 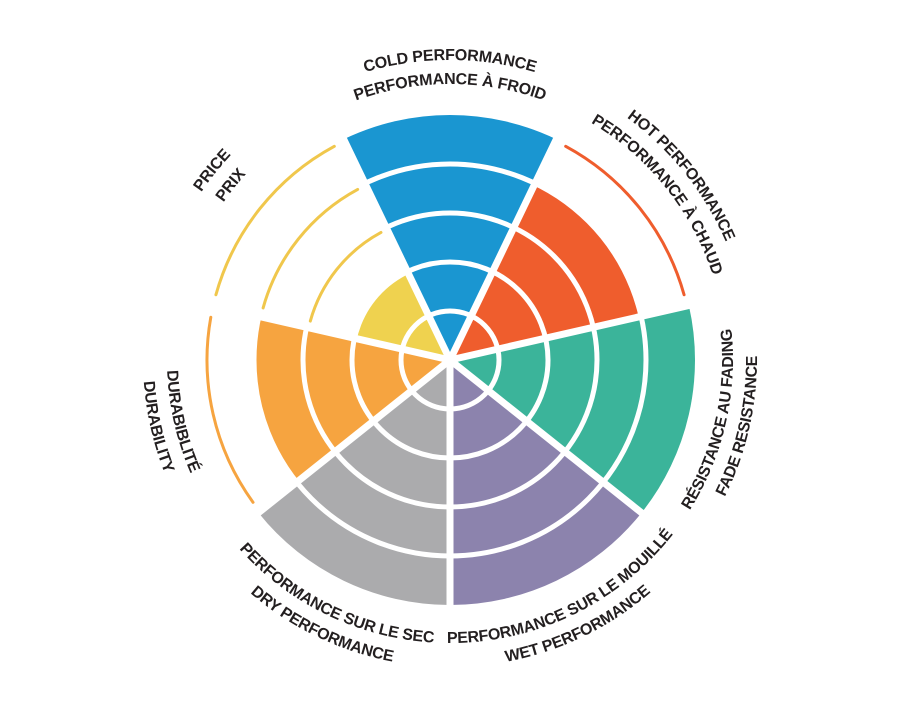 I want to click on sector-fill-wet-performance, so click(x=546, y=482).